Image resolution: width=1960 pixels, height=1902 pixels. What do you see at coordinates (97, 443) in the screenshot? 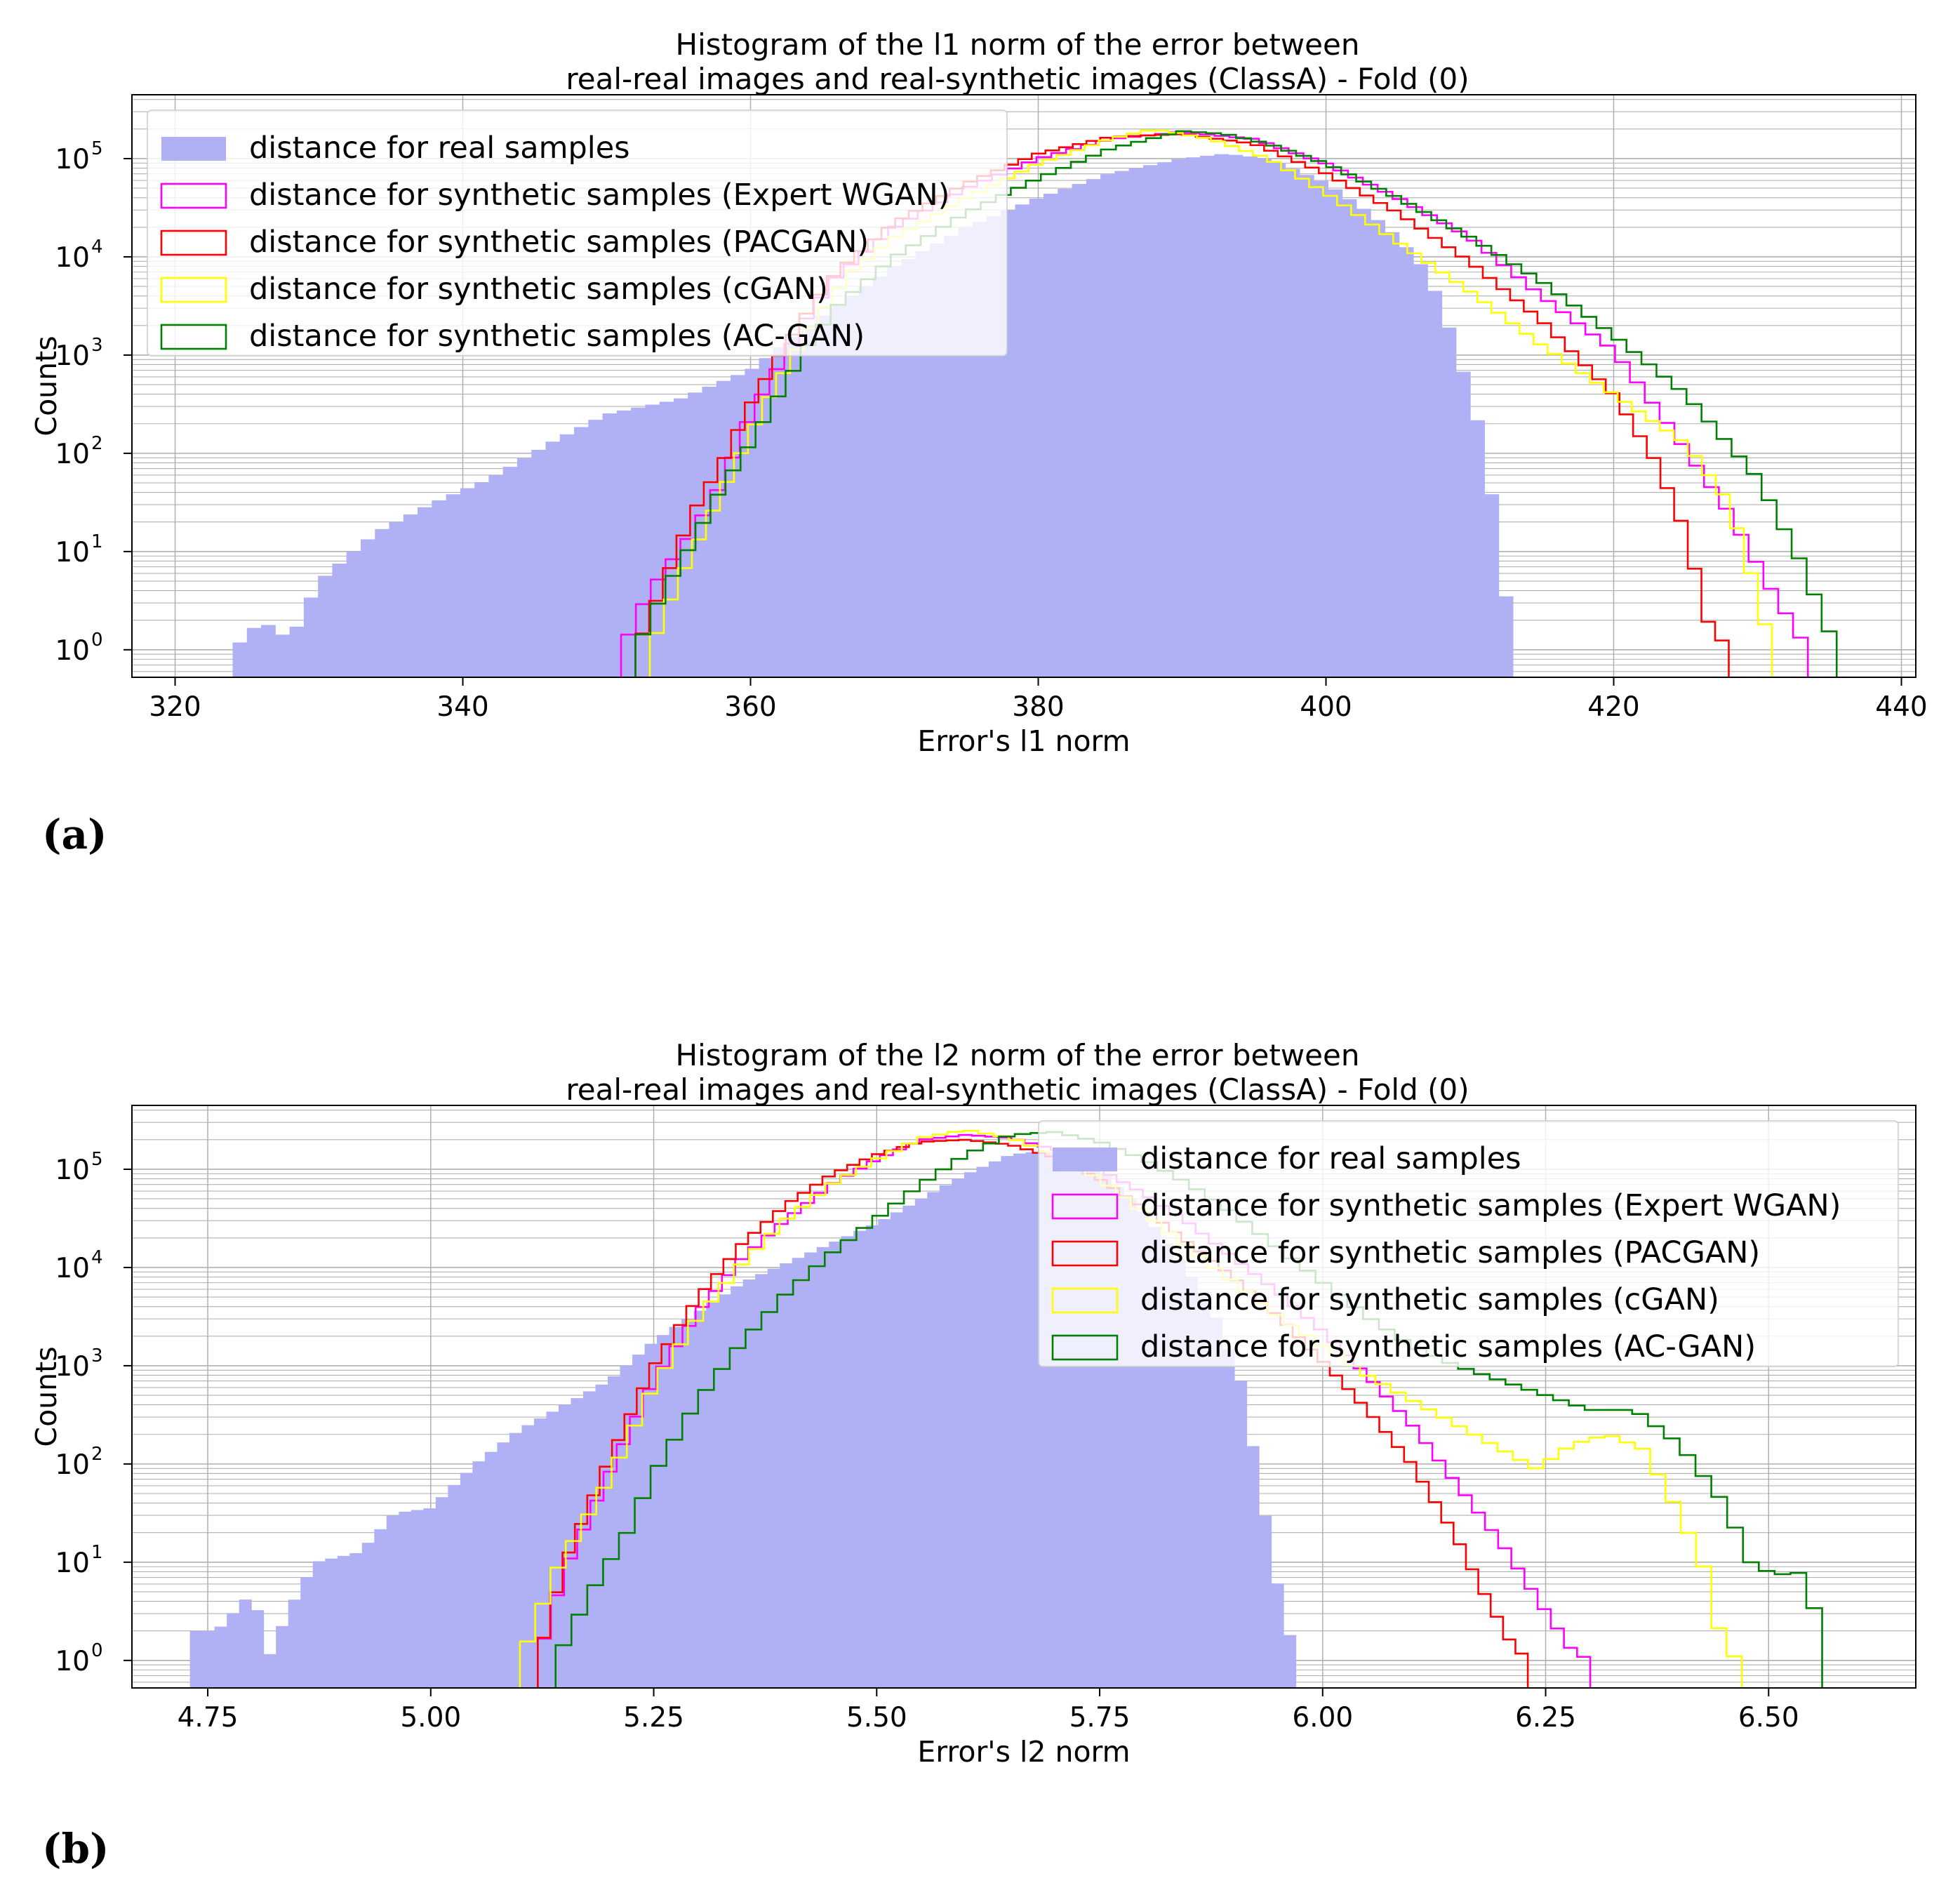
I see `y-tick-exponent: 2` at bounding box center [97, 443].